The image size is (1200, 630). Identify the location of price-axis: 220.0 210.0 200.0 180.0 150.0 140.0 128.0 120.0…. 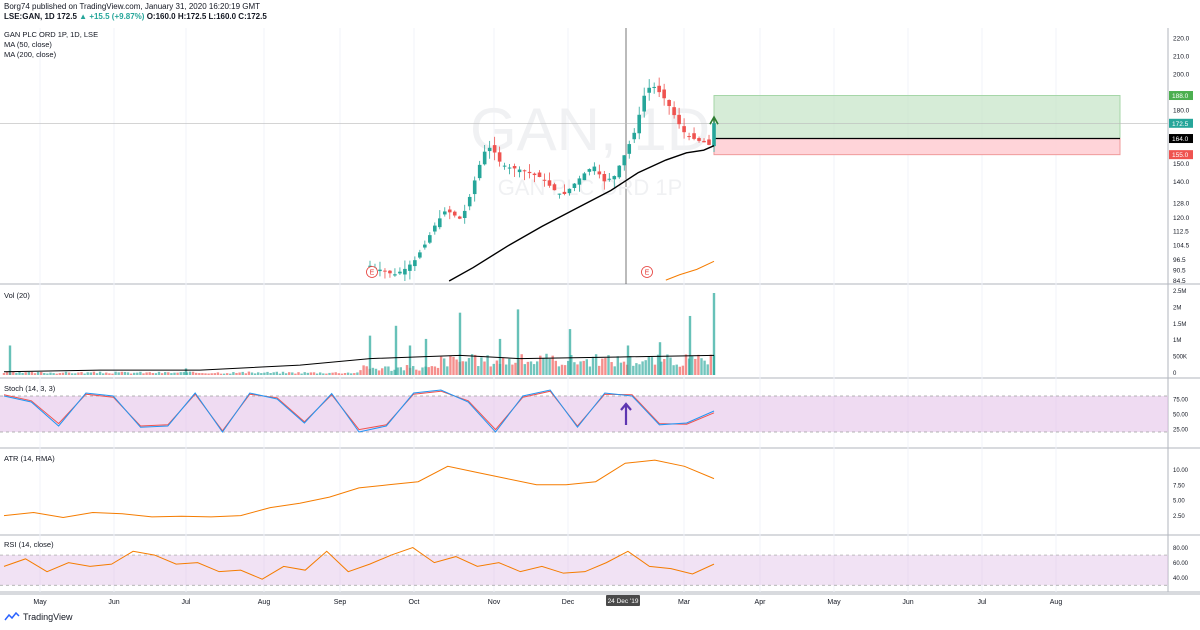
(1181, 309).